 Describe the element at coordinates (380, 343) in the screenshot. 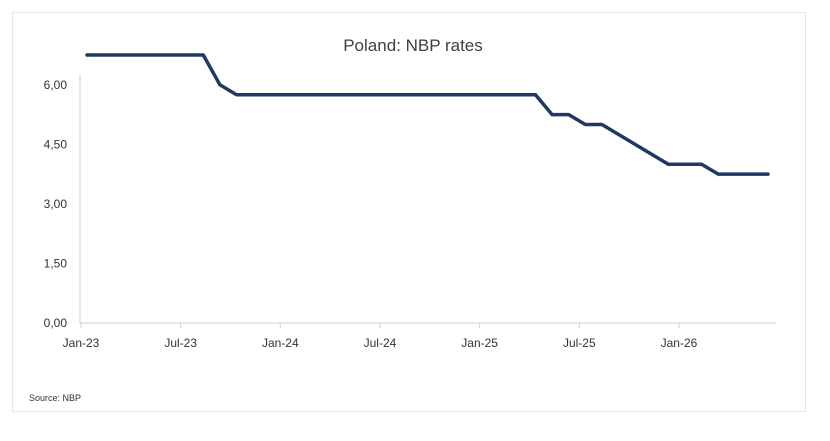

I see `x-tick-label: Jul-24` at that location.